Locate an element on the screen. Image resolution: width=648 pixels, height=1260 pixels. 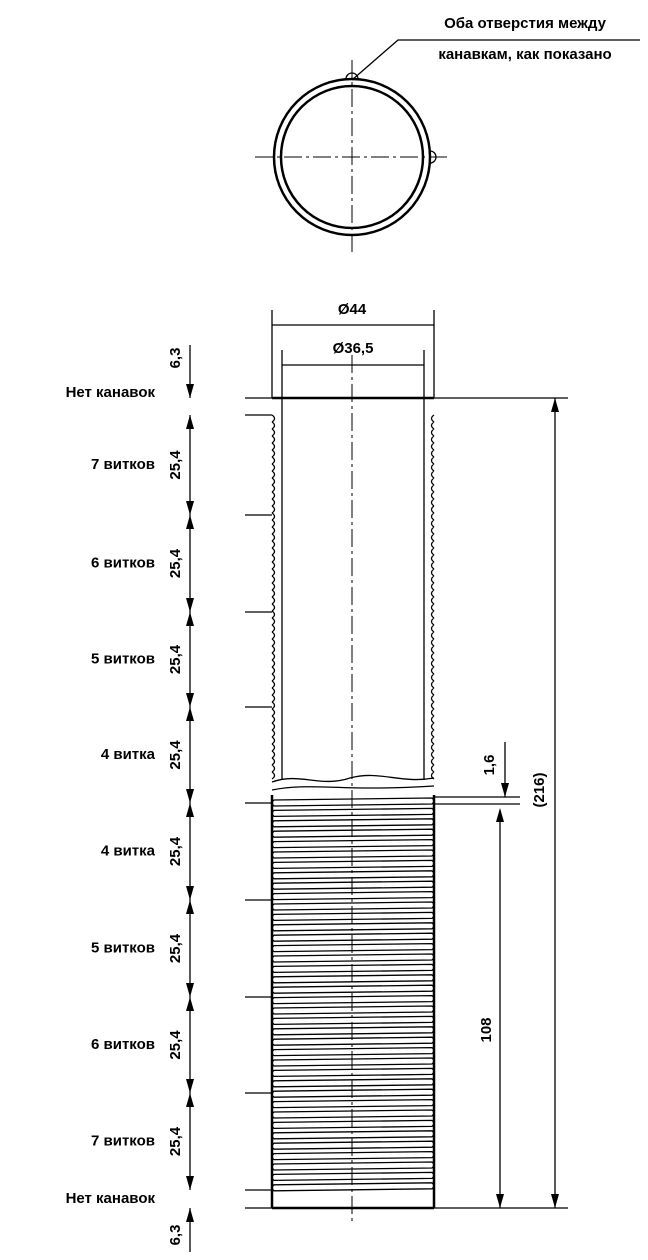
dimension-text: 108 is located at coordinates (486, 1029).